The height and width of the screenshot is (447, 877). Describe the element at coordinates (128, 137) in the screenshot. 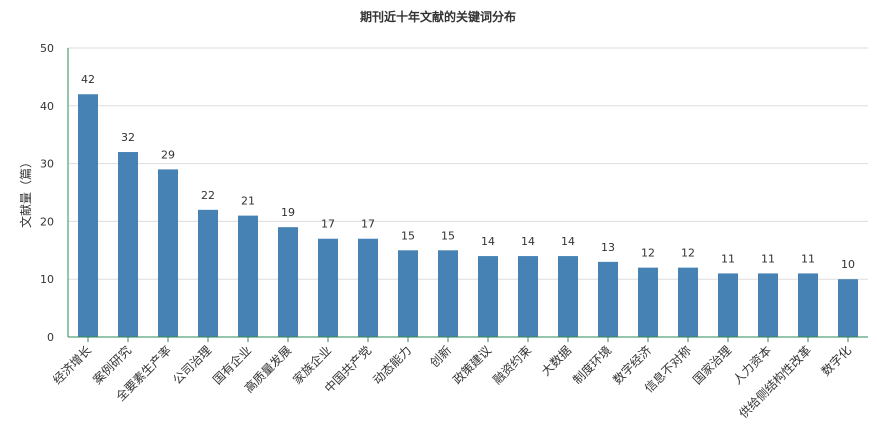

I see `bar-value-label: 32` at that location.